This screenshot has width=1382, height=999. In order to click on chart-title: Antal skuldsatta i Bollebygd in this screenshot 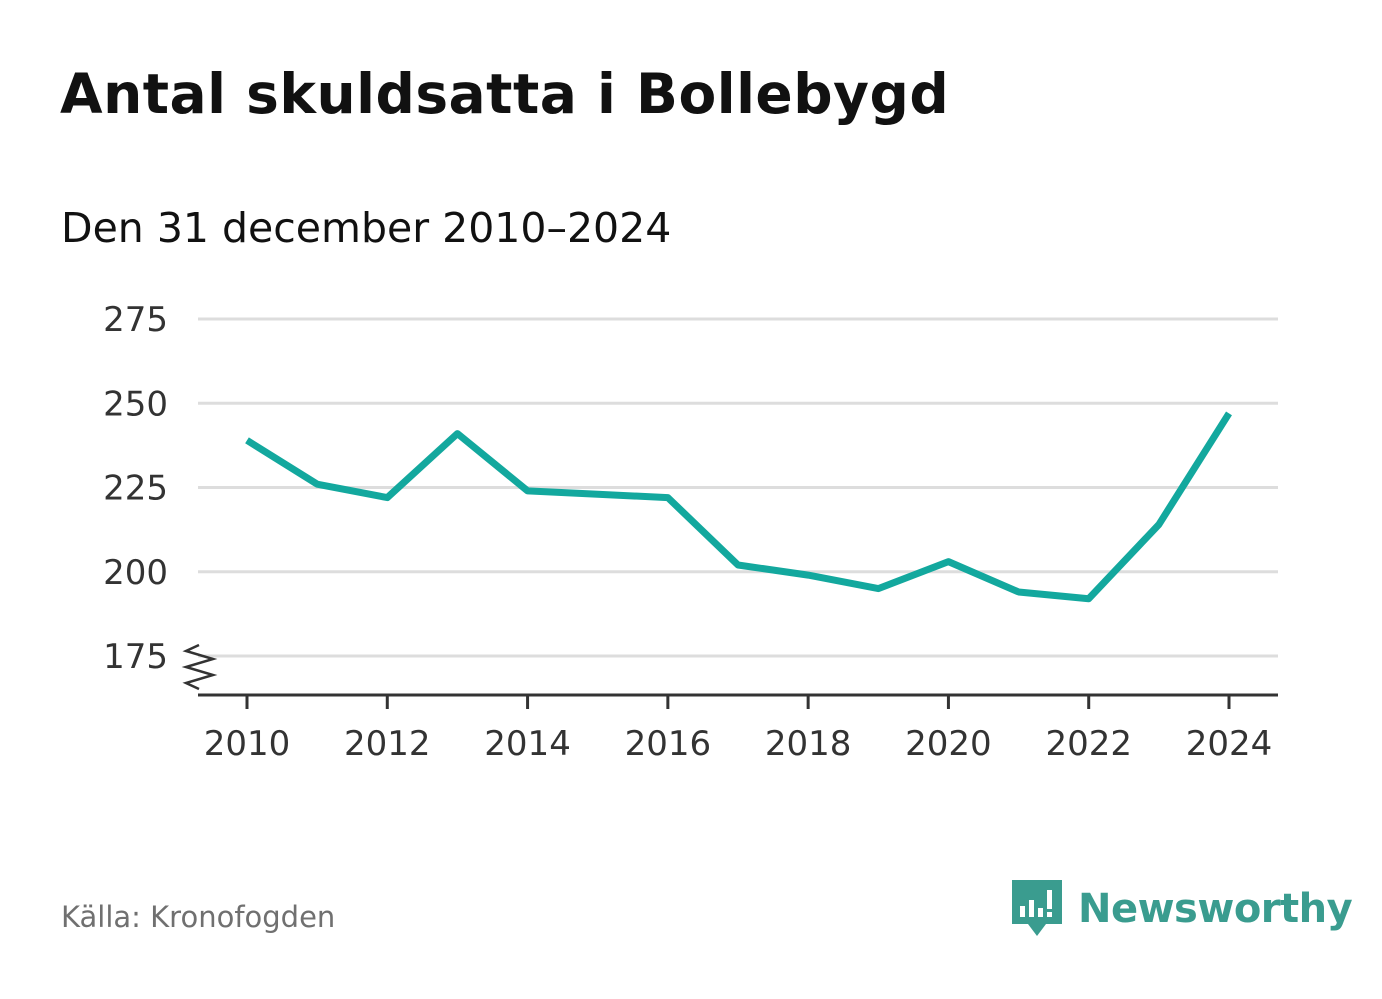, I will do `click(505, 94)`.